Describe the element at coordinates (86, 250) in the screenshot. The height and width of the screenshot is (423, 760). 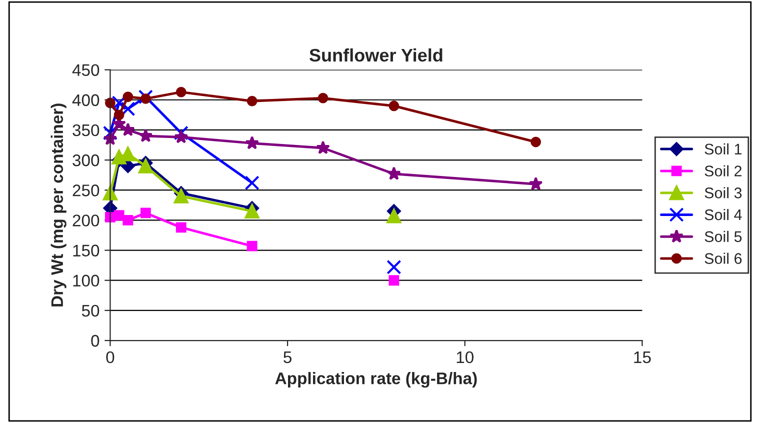
I see `y-tick-label: 150` at that location.